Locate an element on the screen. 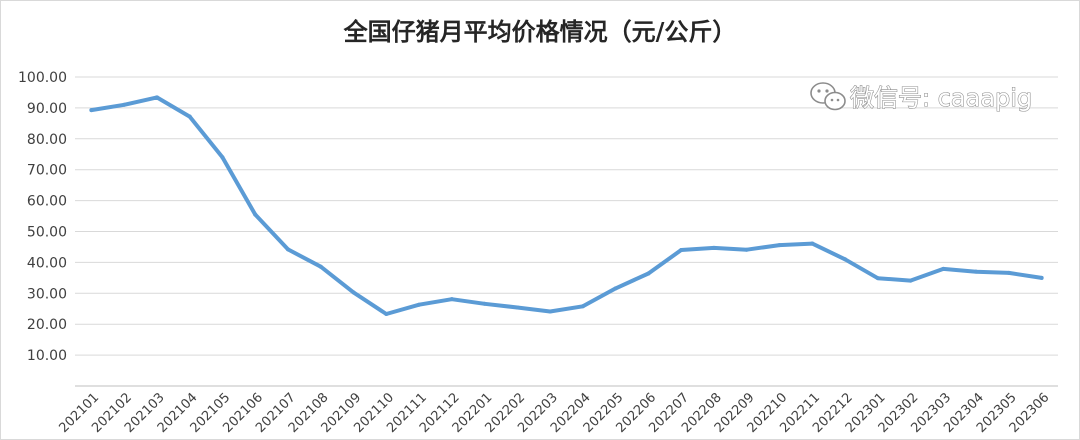 The width and height of the screenshot is (1080, 440). y-tick-label: 20.00 is located at coordinates (47, 325).